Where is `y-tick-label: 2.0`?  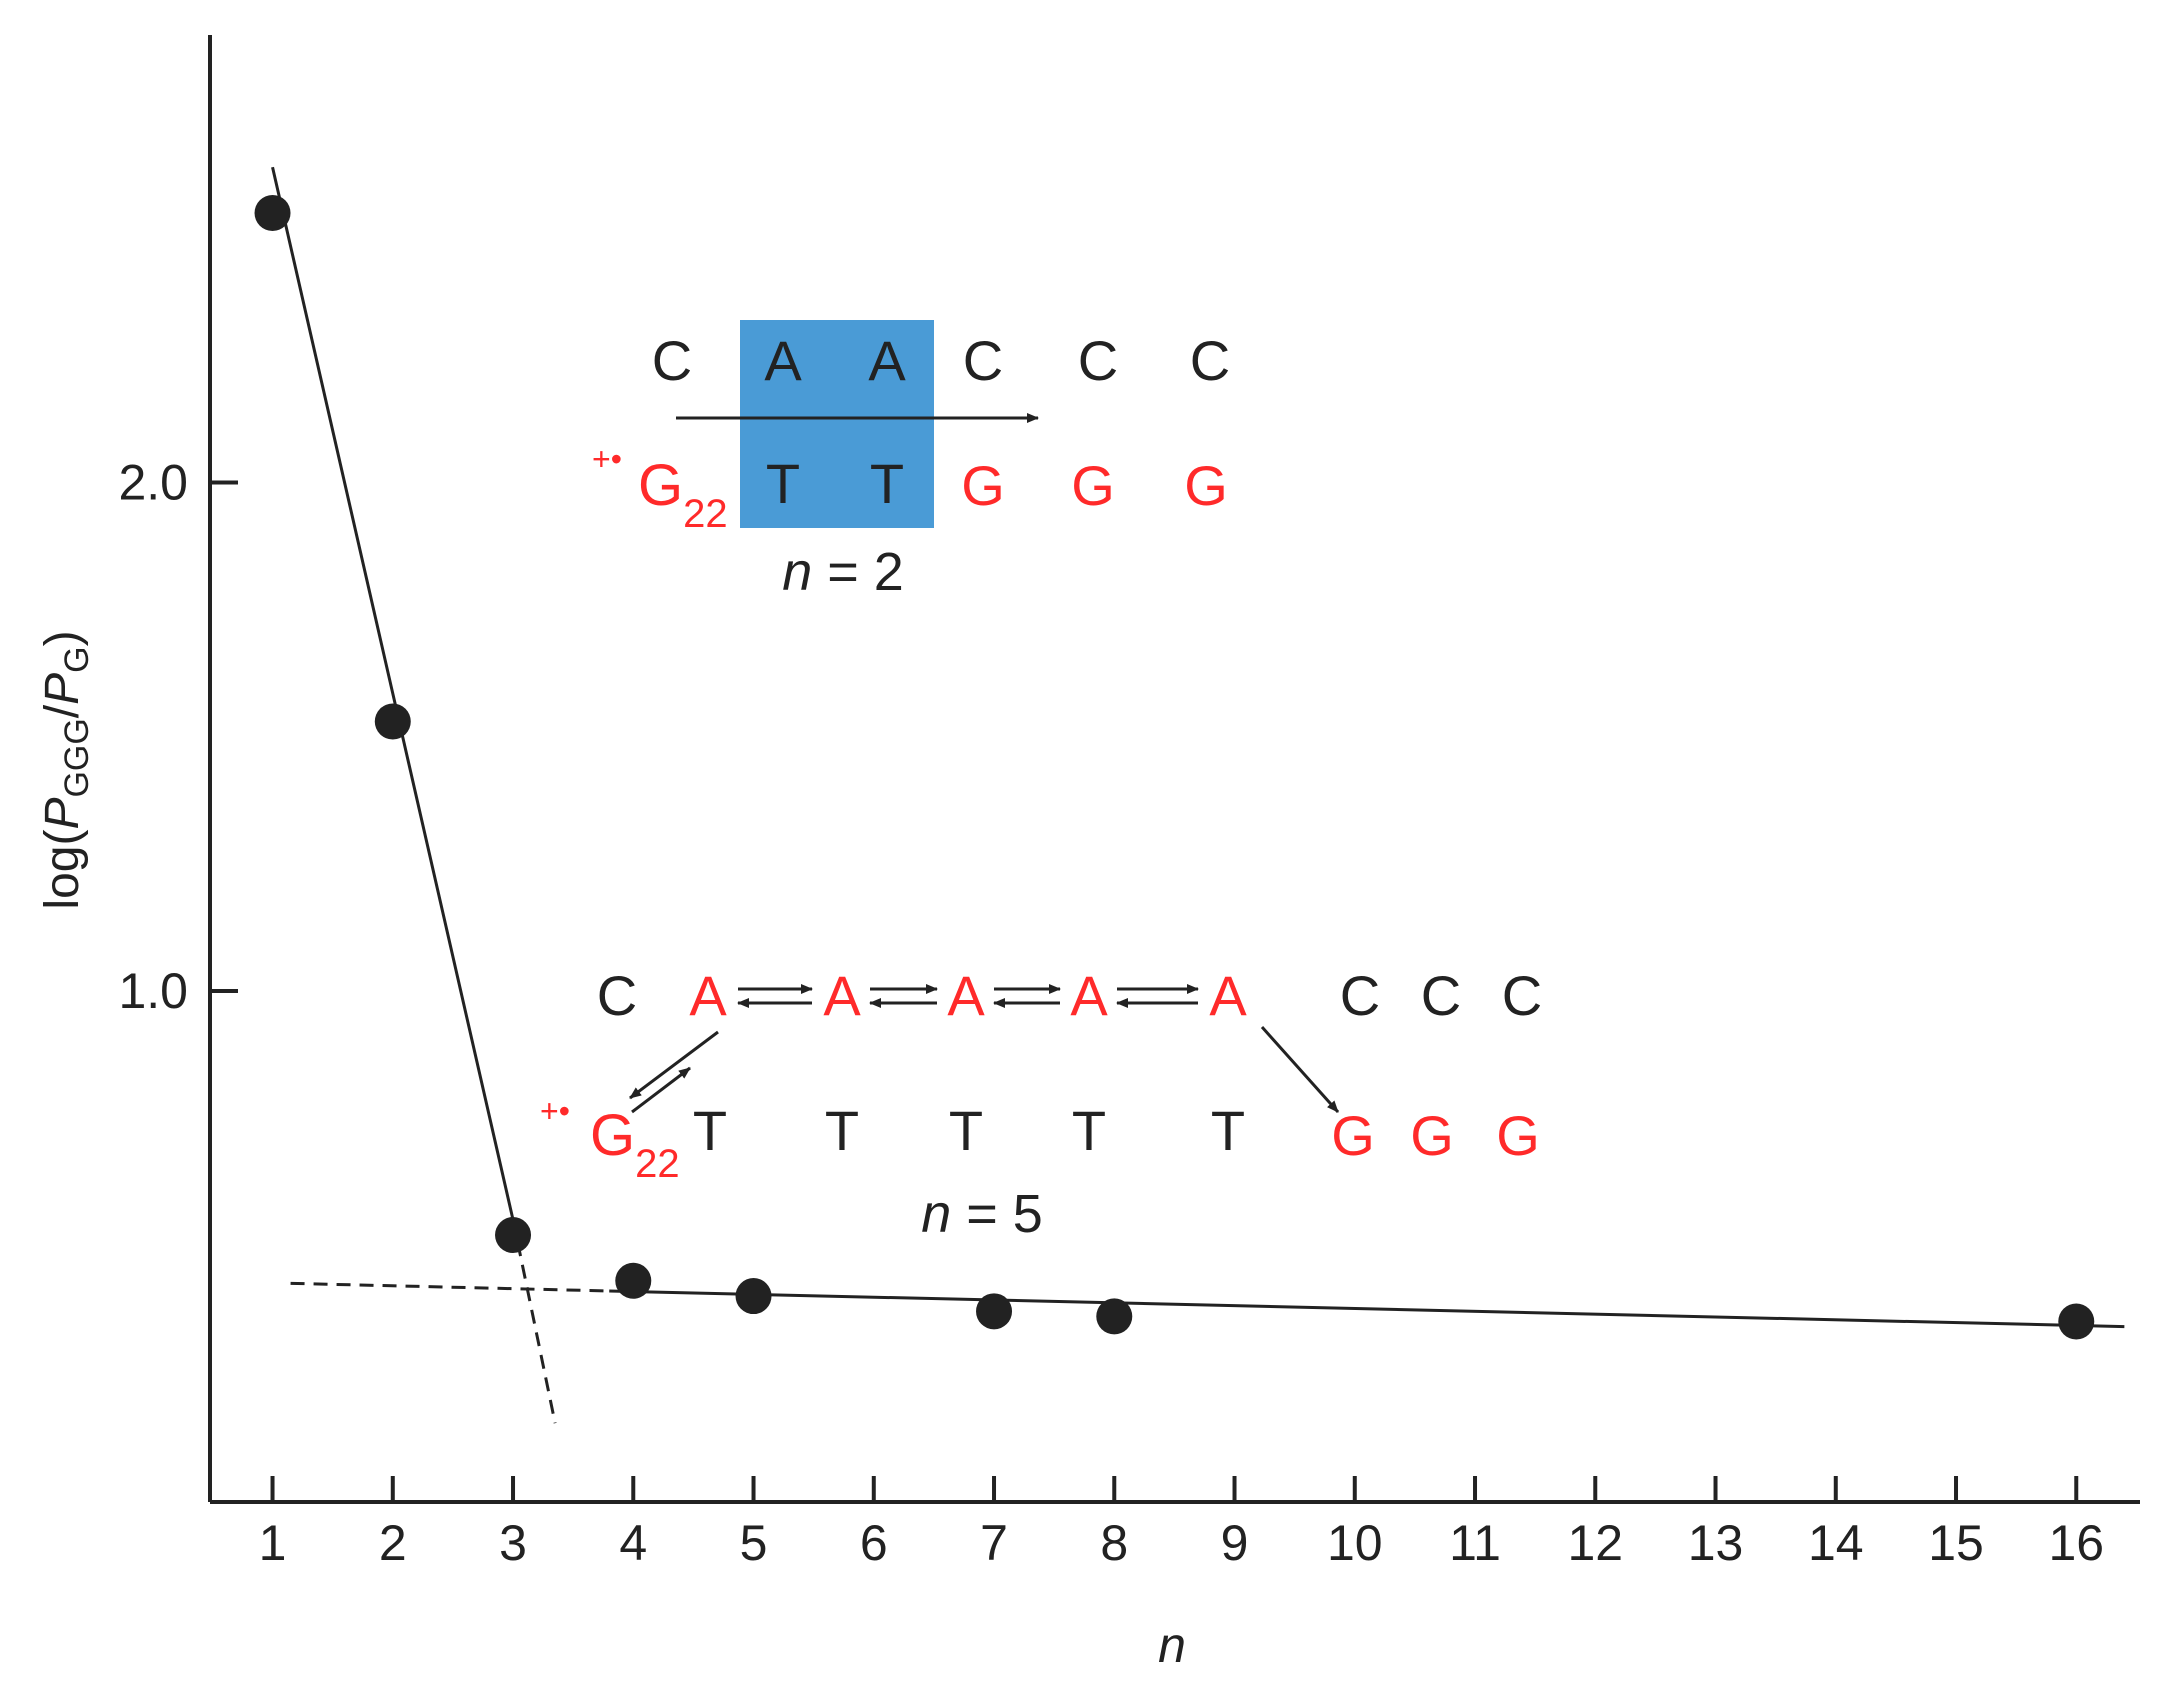 y-tick-label: 2.0 is located at coordinates (153, 482).